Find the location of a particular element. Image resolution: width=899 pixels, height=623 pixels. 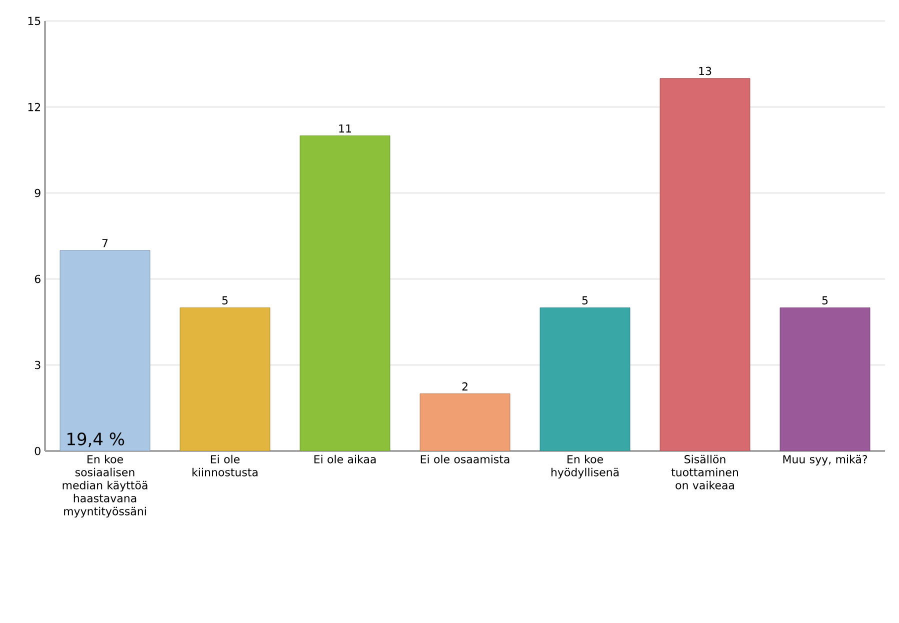

x-tick-label: En koe sosiaalisen median käyttöä haastavana myyntityössäni is located at coordinates (105, 486).